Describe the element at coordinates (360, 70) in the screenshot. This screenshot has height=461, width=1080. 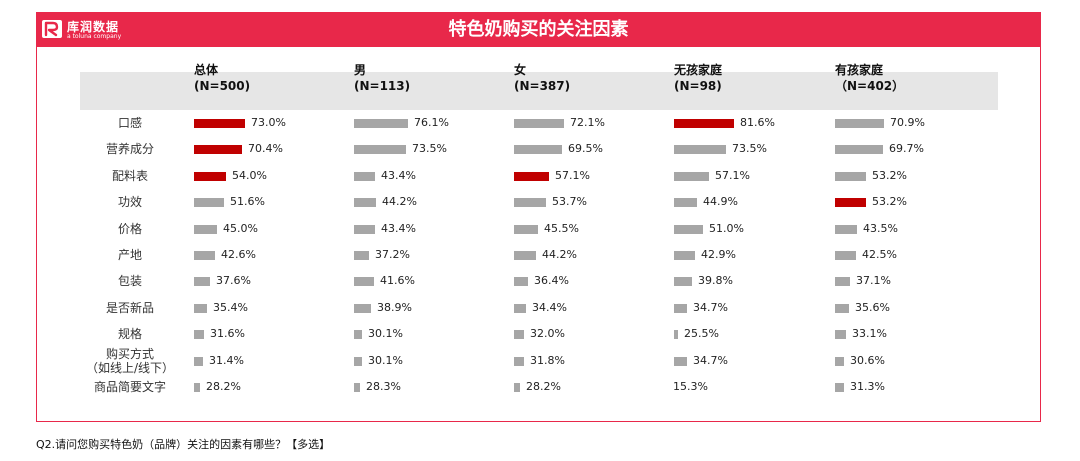
I see `column-header-name: 男` at that location.